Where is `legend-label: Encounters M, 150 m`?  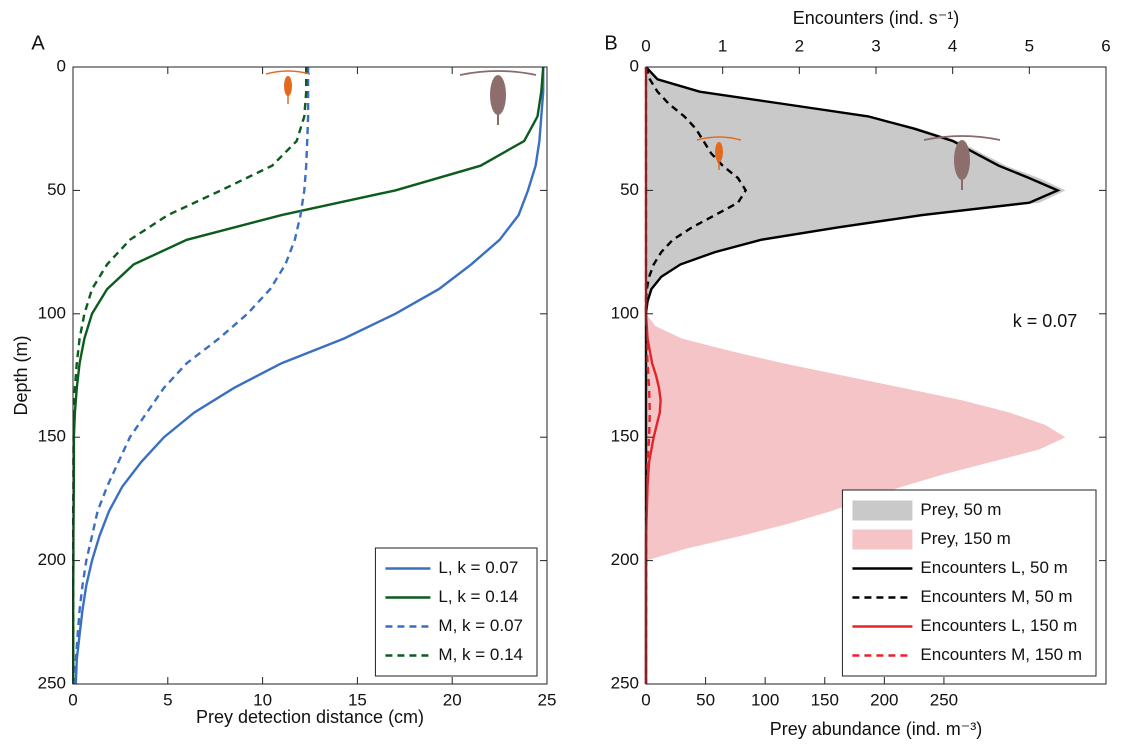 legend-label: Encounters M, 150 m is located at coordinates (1001, 654).